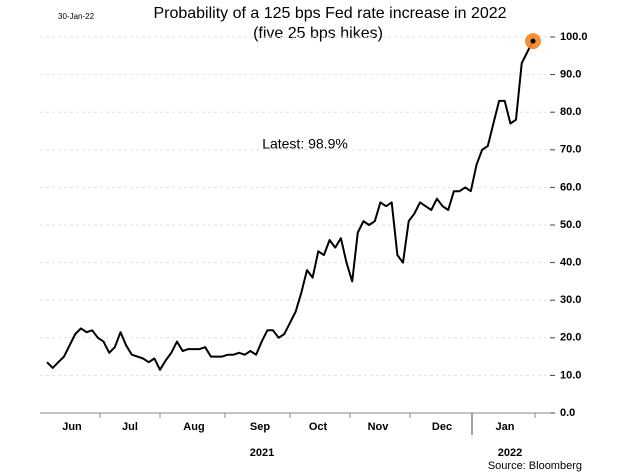 This screenshot has width=640, height=475. Describe the element at coordinates (318, 33) in the screenshot. I see `chart-subtitle: (five 25 bps hikes)` at that location.